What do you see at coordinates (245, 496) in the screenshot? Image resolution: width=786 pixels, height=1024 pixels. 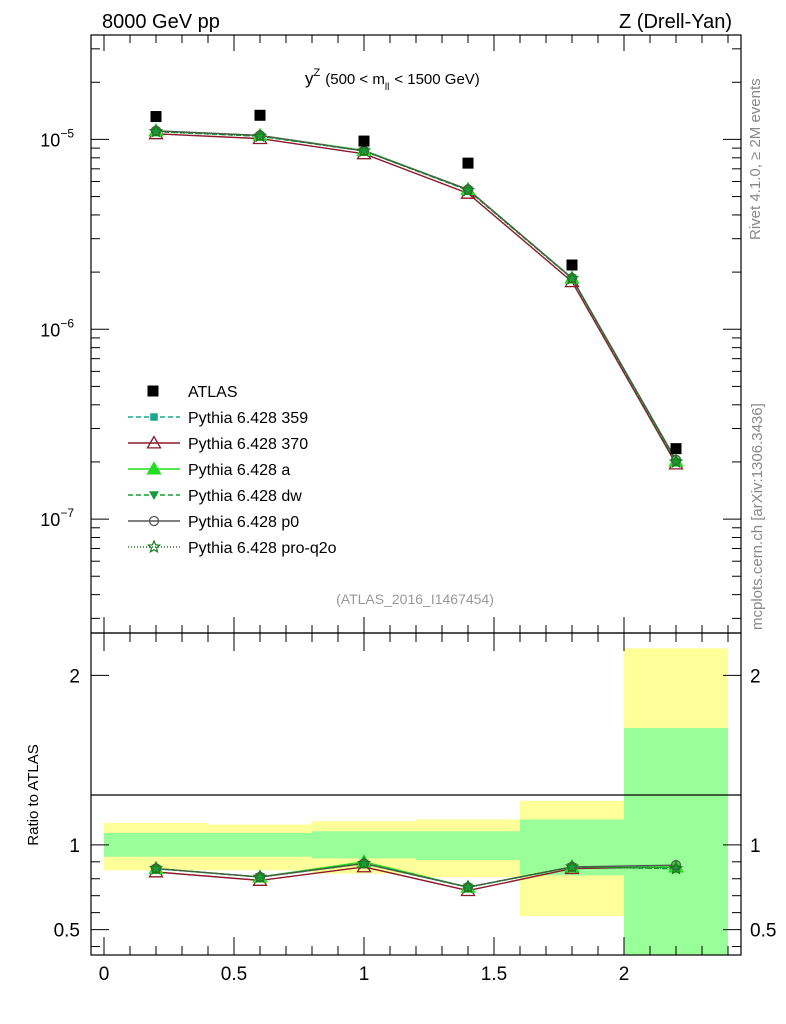 I see `legend-label: Pythia 6.428 dw` at bounding box center [245, 496].